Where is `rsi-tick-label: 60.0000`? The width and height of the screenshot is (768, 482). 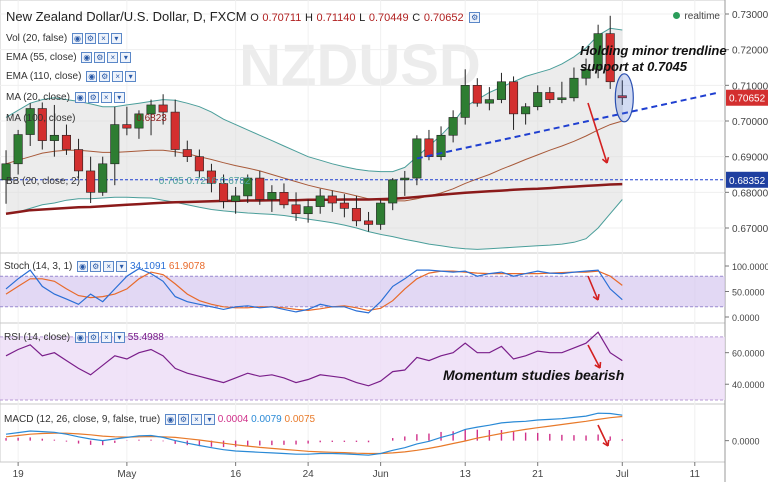 rsi-tick-label: 60.0000 is located at coordinates (748, 354).